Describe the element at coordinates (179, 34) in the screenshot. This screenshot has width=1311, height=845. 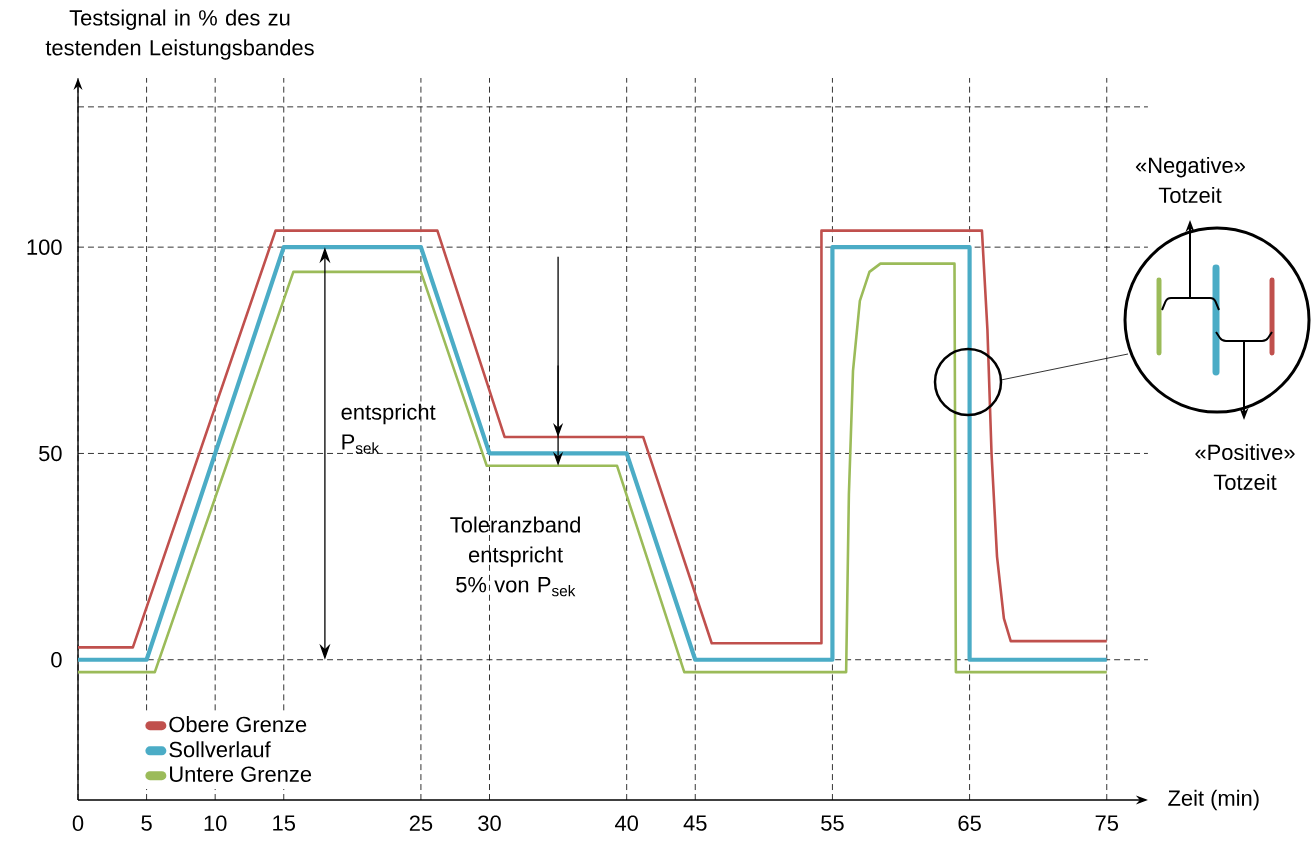
I see `y-axis-title: Testsignal in % des zu testenden Leistungsbandes` at that location.